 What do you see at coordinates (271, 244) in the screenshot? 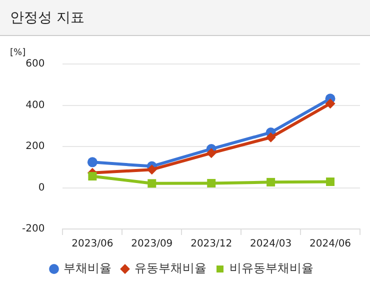
I see `x-tick-label: 2024/03` at bounding box center [271, 244].